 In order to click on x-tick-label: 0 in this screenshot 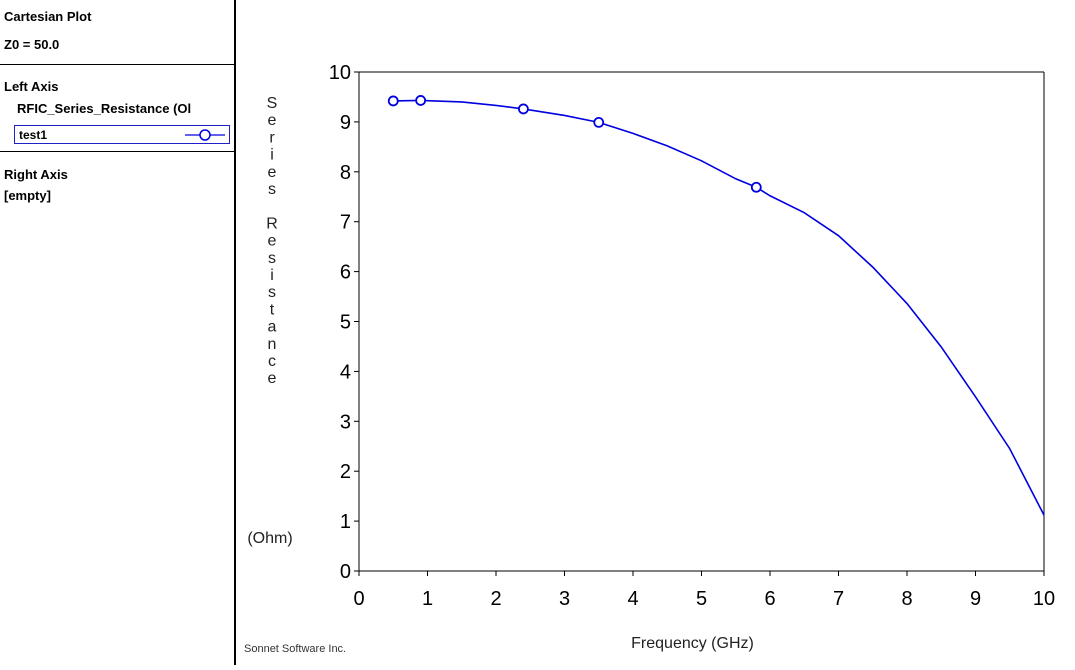, I will do `click(358, 599)`.